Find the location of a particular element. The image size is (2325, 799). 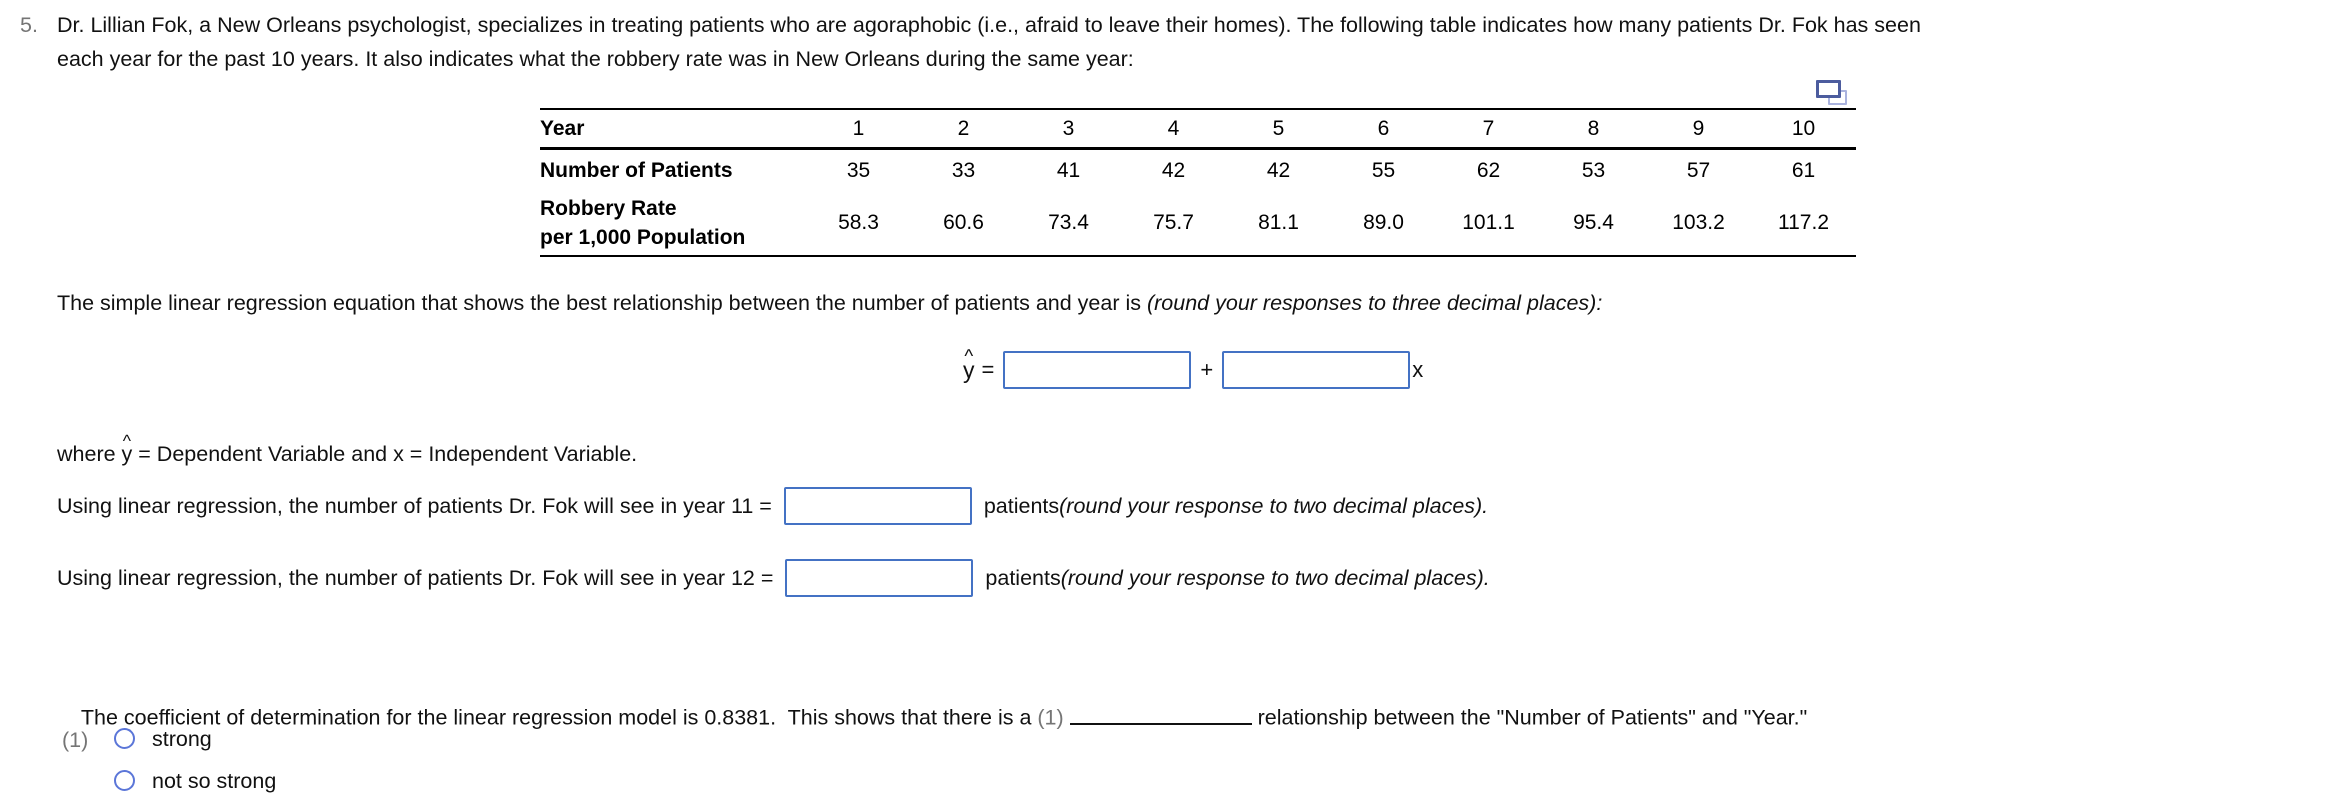

year12-patients-input is located at coordinates (879, 578).